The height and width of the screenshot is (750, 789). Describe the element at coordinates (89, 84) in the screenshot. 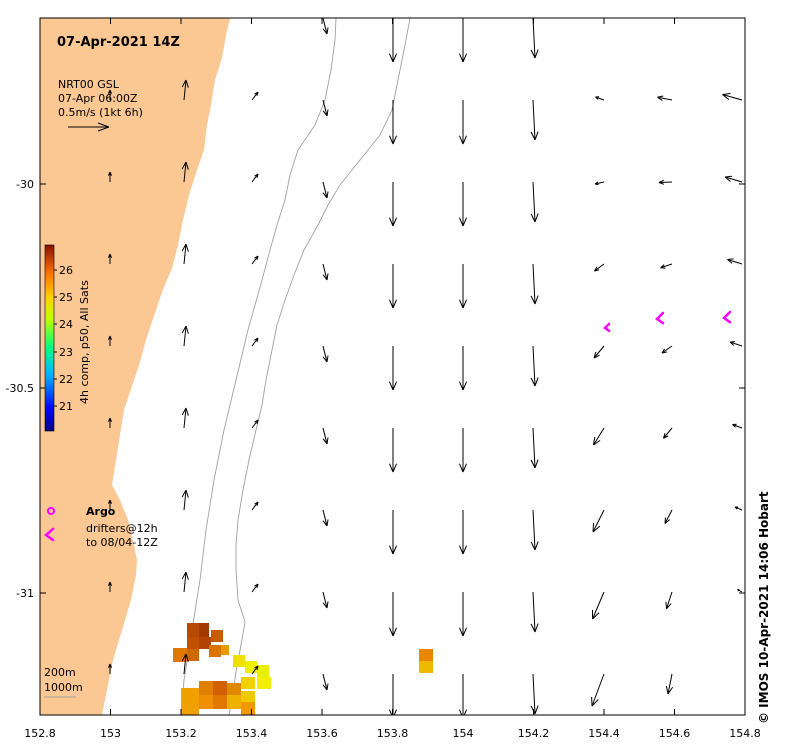

I see `current-legend-line: NRT00 GSL` at that location.